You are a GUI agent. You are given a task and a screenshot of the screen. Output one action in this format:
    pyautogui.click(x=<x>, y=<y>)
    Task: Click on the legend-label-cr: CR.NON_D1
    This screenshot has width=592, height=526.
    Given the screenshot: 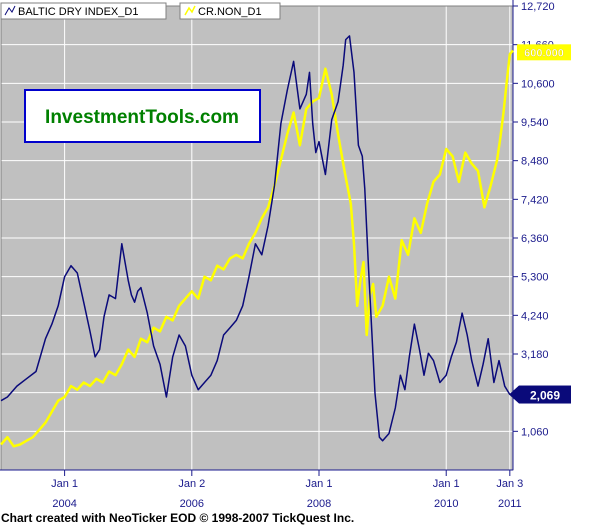 What is the action you would take?
    pyautogui.click(x=230, y=12)
    